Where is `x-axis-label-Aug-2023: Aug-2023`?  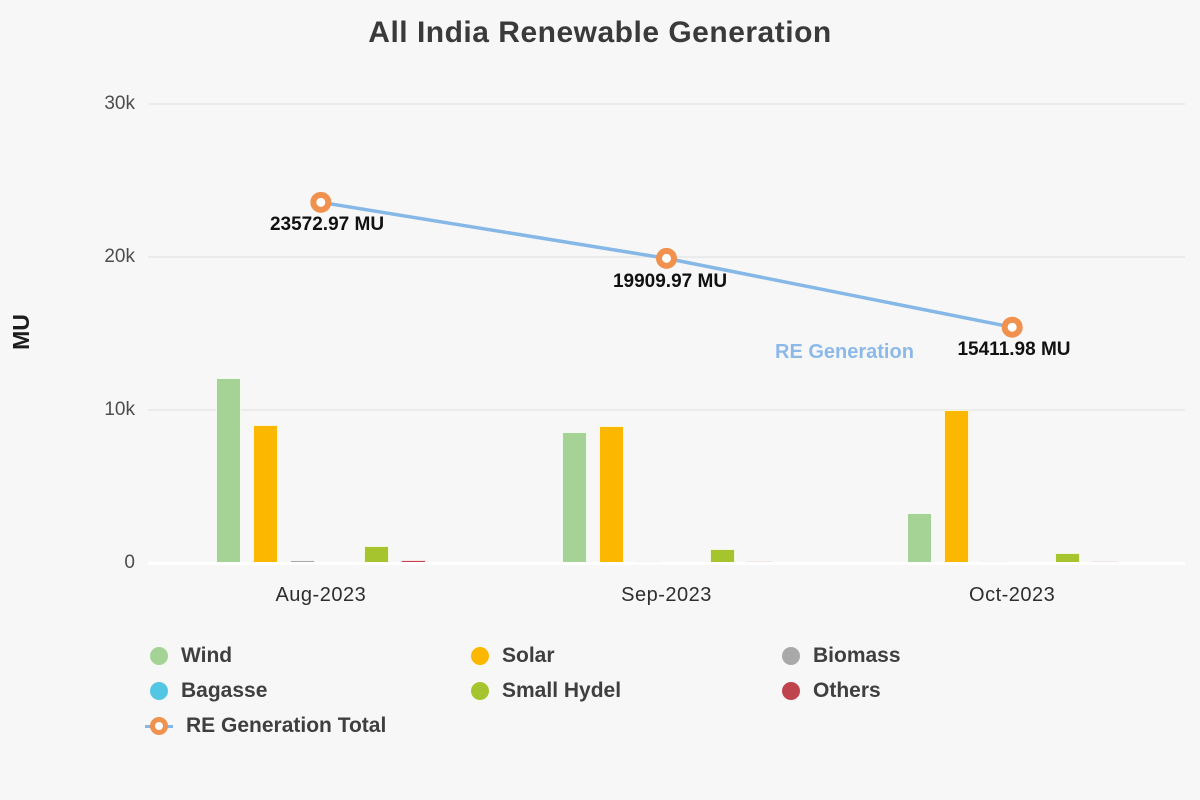 x-axis-label-Aug-2023: Aug-2023 is located at coordinates (321, 595).